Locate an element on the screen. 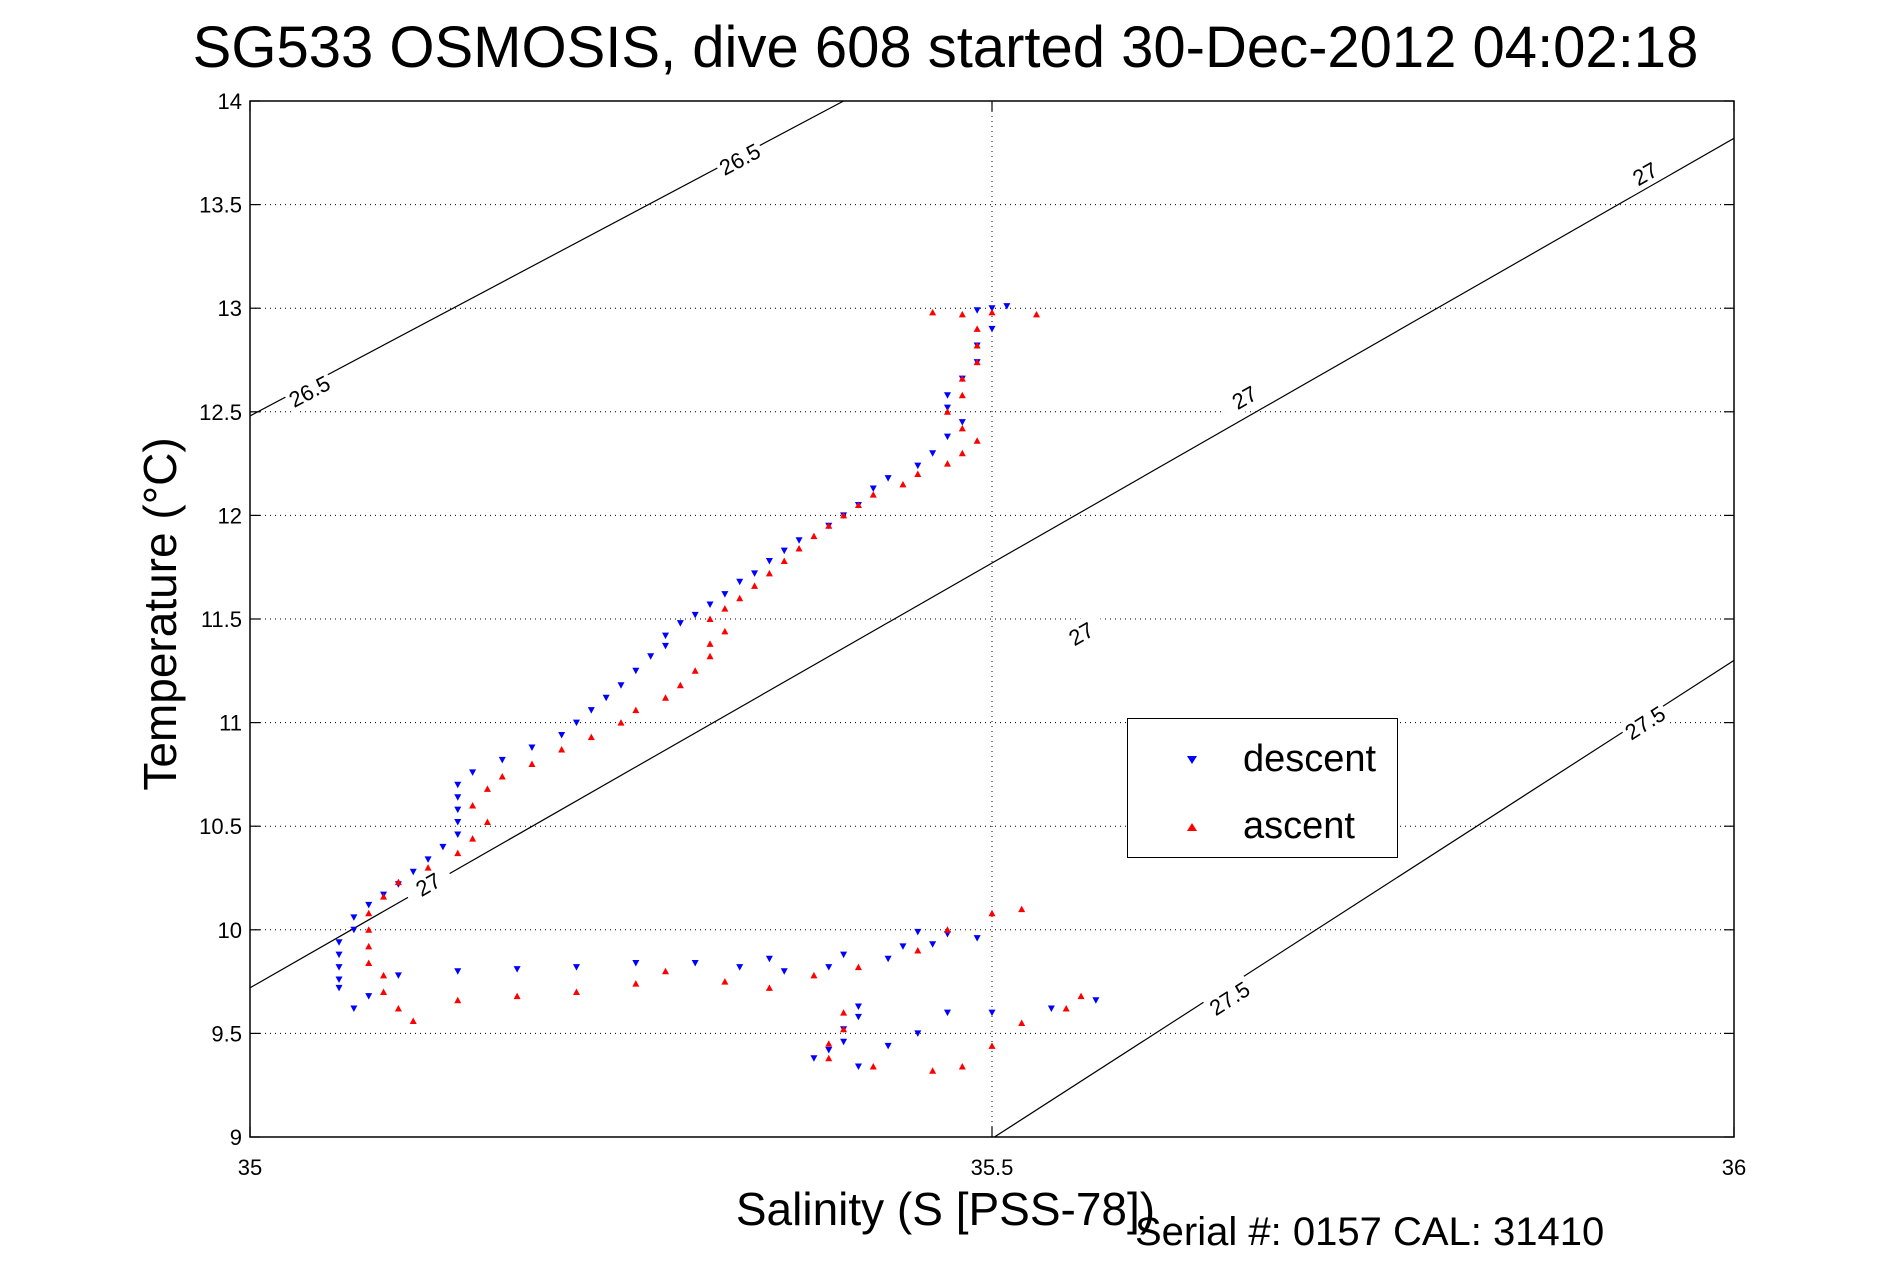 This screenshot has height=1262, width=1891. y-tick-label: 13.5 is located at coordinates (220, 205).